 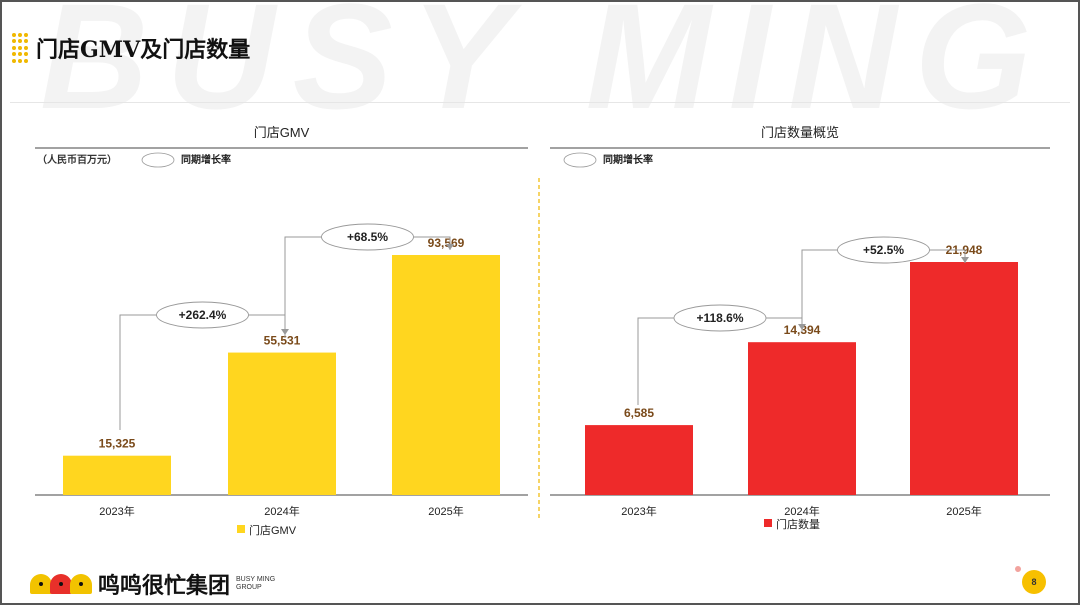 I want to click on brand-name: 鸣鸣很忙集团, so click(x=164, y=586).